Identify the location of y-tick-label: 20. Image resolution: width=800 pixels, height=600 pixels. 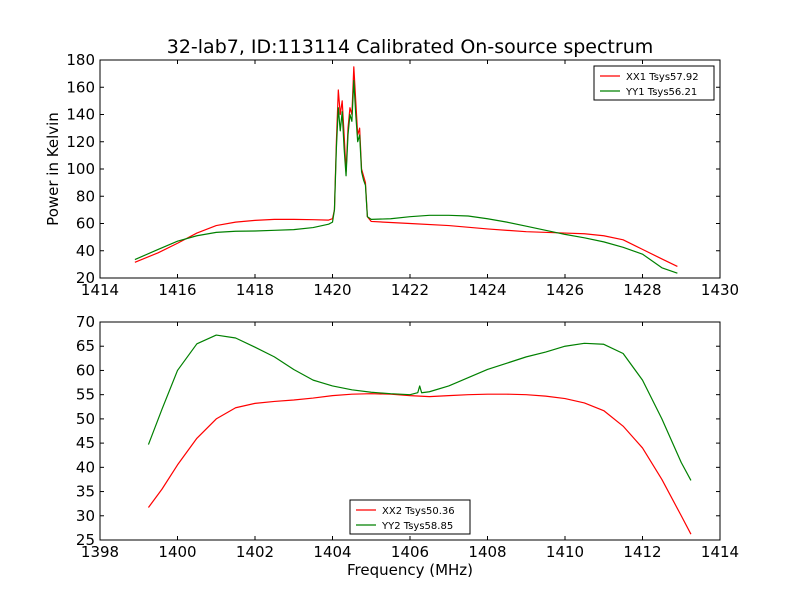
(85, 278).